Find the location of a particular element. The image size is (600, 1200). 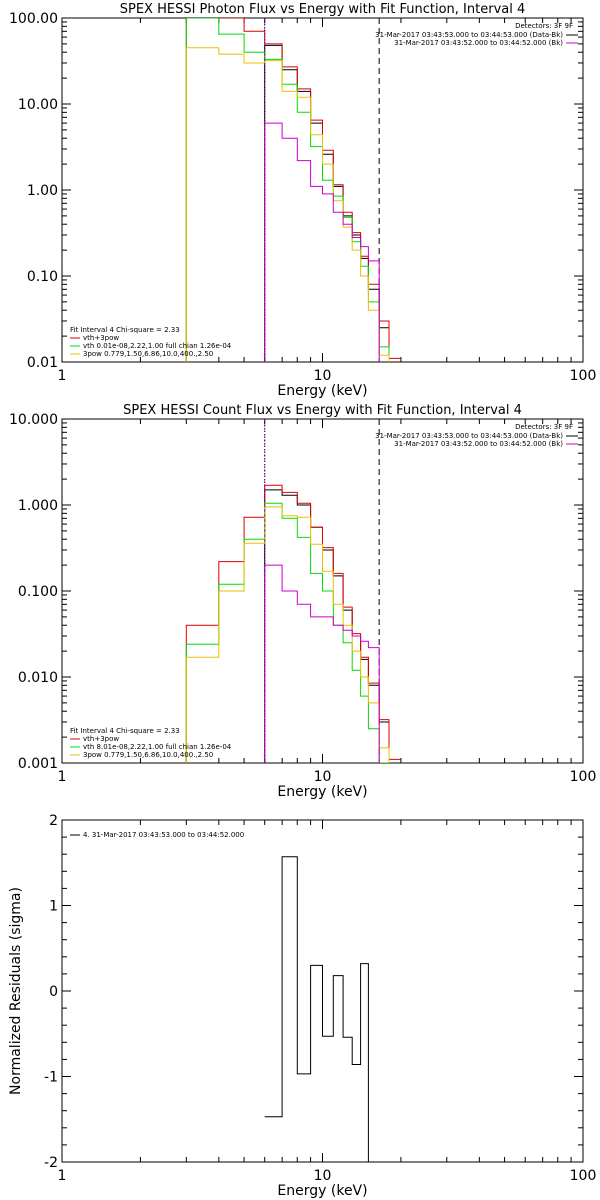

y-tick-label: 1 is located at coordinates (53, 907).